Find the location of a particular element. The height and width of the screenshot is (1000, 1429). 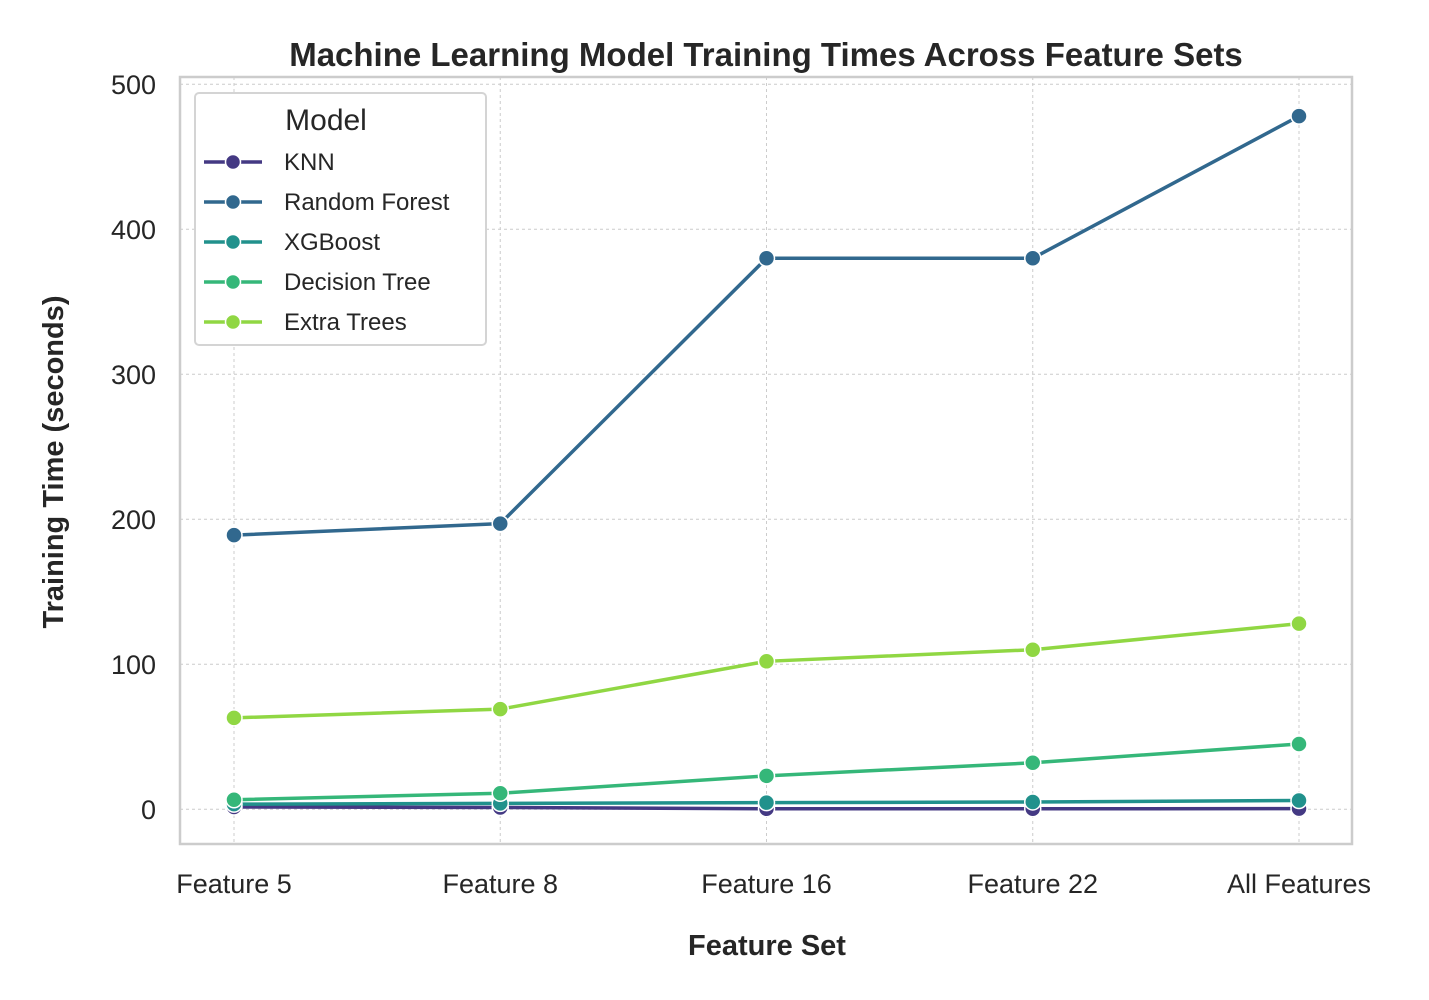

legend-item: Random Forest is located at coordinates (327, 202).